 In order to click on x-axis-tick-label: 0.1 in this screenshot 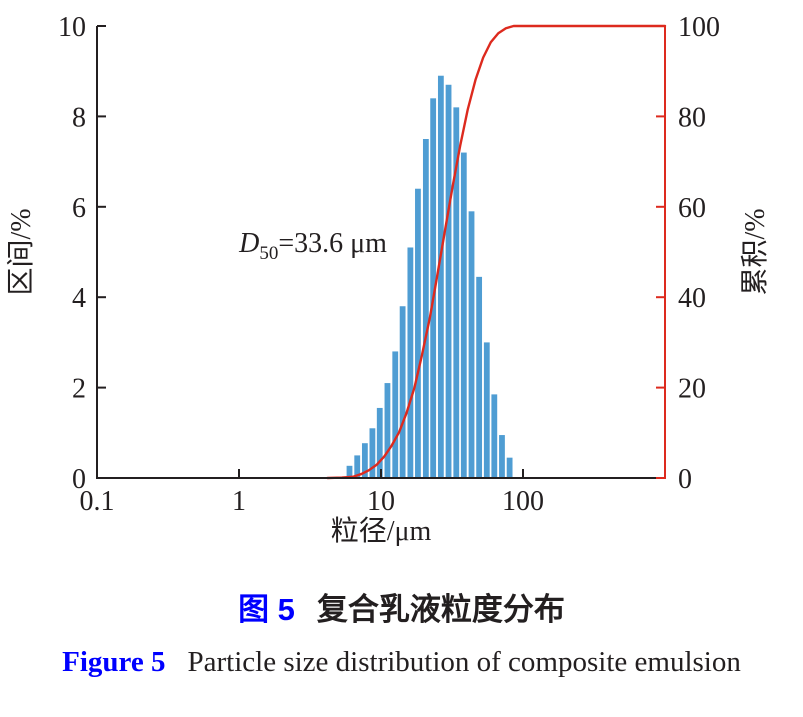, I will do `click(97, 501)`.